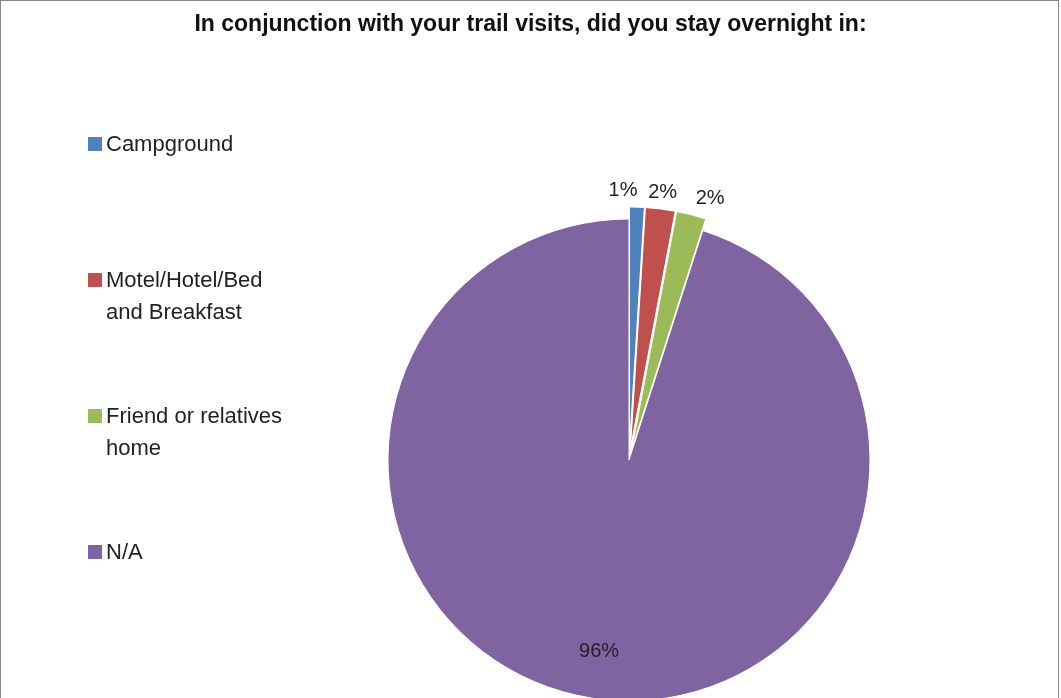 This screenshot has height=698, width=1061. Describe the element at coordinates (530, 23) in the screenshot. I see `chart-title: In conjunction with your trail visits, did you stay overnight in:` at that location.